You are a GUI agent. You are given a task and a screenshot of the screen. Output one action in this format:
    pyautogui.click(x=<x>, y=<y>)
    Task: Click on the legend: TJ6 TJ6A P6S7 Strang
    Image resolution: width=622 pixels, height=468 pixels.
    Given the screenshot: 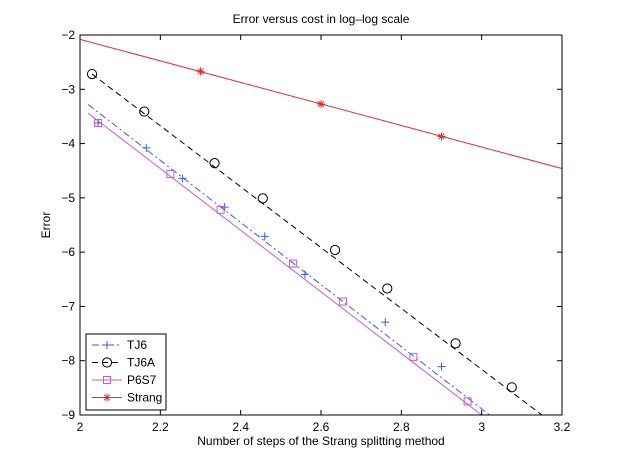 What is the action you would take?
    pyautogui.click(x=126, y=372)
    